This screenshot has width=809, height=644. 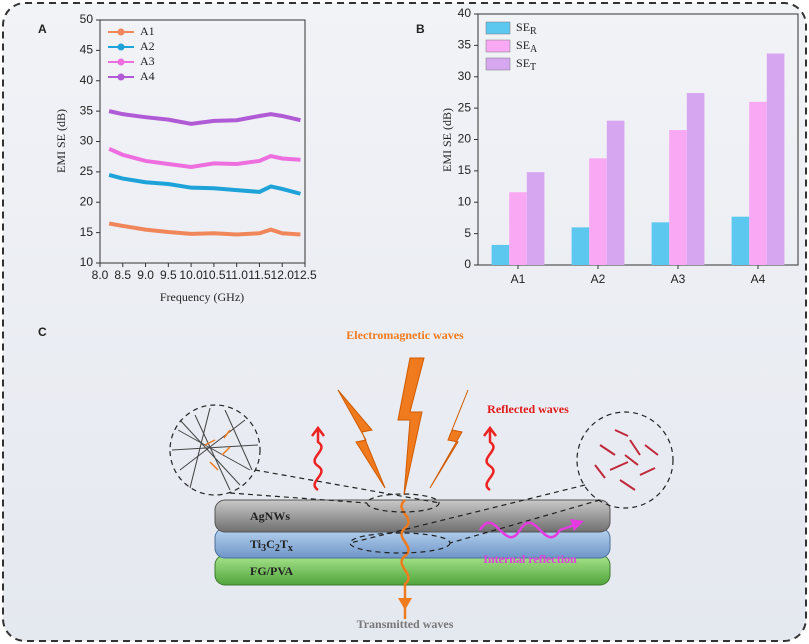 I want to click on x-axis-label: Frequency (GHz), so click(x=202, y=297).